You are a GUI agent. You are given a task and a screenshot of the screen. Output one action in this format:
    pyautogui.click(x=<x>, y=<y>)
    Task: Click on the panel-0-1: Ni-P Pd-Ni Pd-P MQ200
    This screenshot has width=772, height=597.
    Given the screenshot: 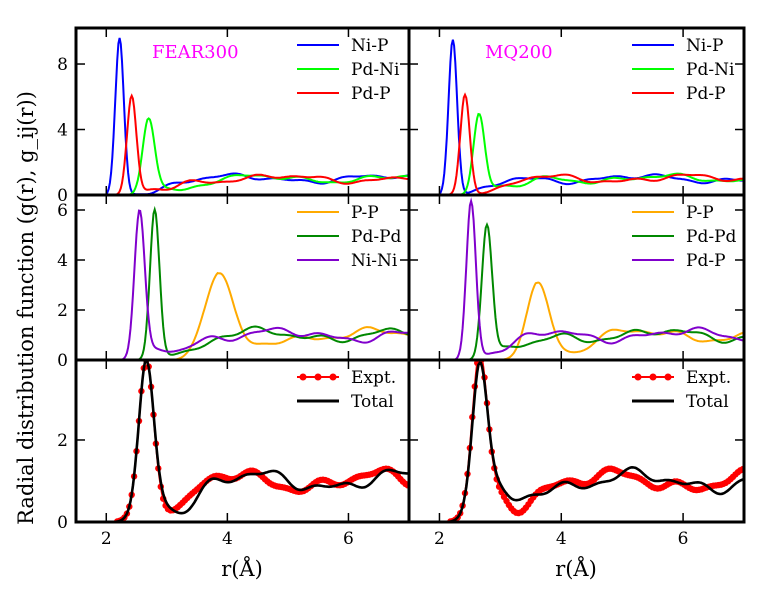 What is the action you would take?
    pyautogui.click(x=576, y=111)
    